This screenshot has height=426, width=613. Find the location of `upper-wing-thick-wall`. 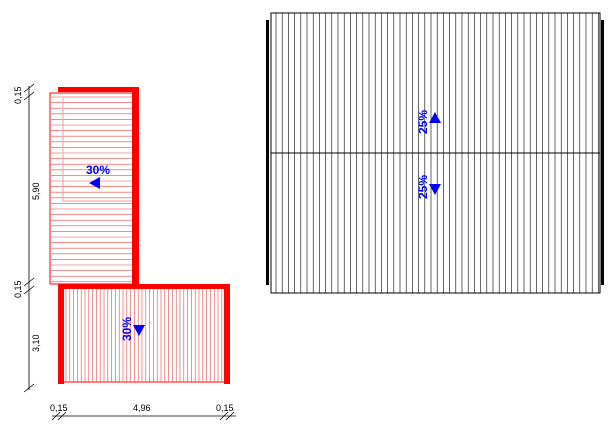

upper-wing-thick-wall is located at coordinates (135, 186).